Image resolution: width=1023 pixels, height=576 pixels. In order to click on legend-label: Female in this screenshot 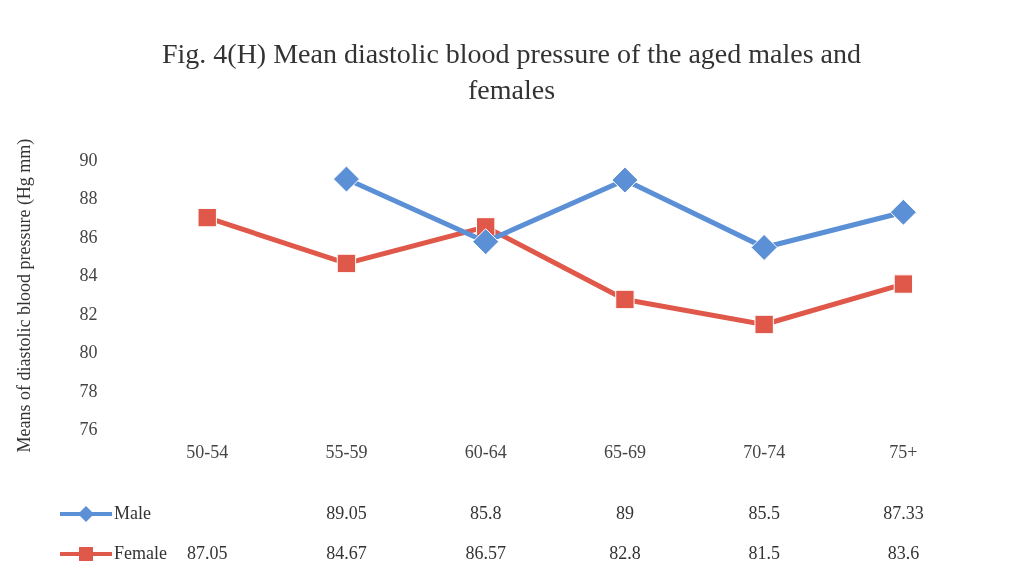, I will do `click(140, 552)`.